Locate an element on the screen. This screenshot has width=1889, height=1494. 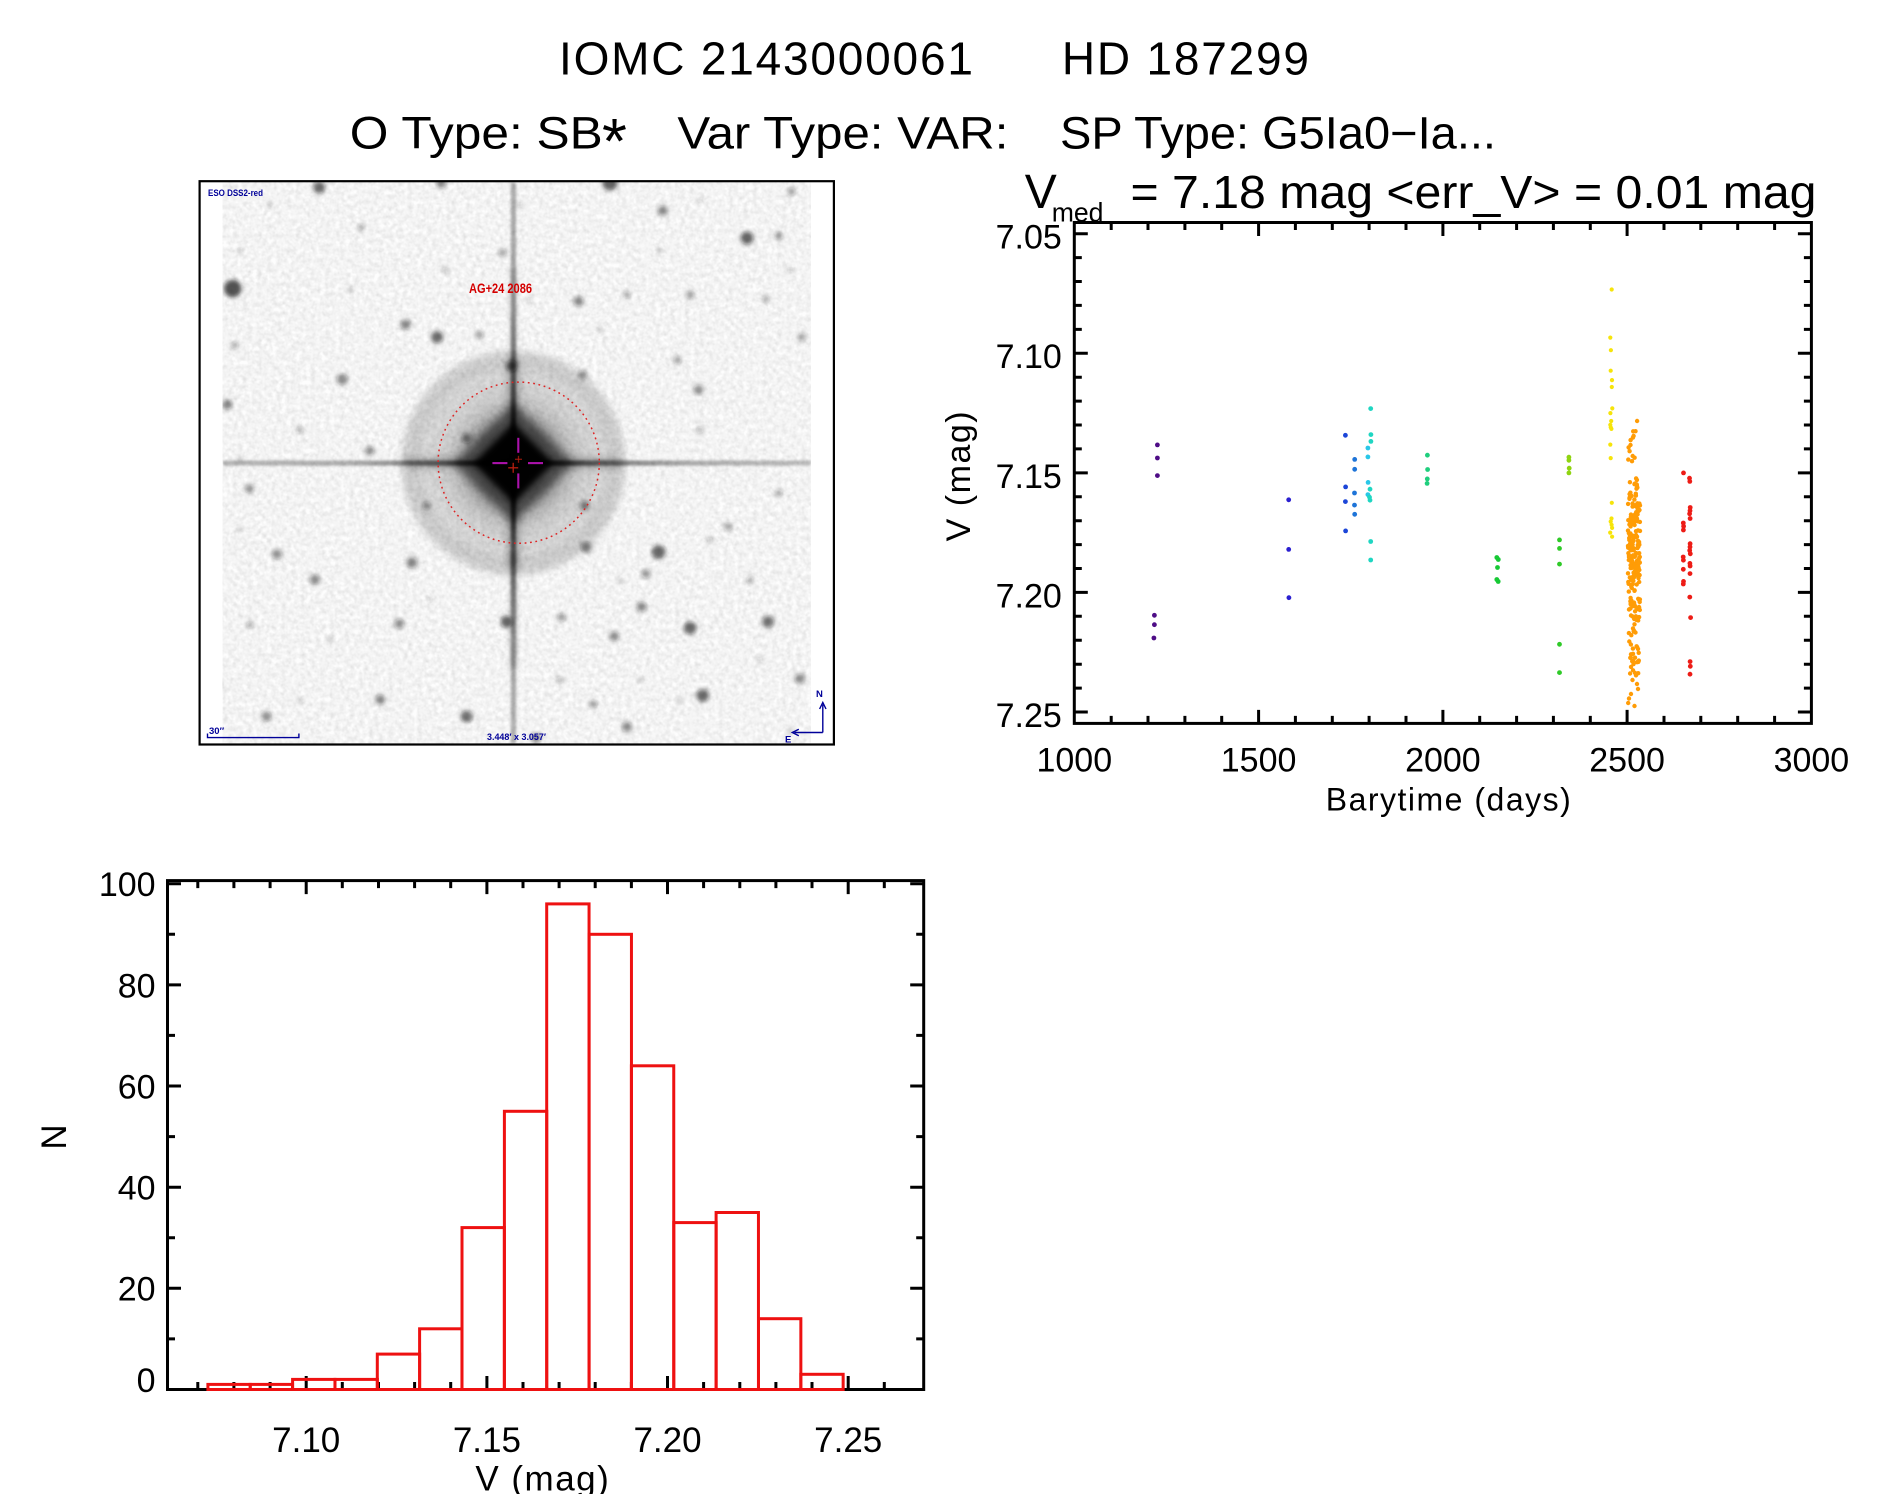
svg-text: 3000 is located at coordinates (1812, 761).